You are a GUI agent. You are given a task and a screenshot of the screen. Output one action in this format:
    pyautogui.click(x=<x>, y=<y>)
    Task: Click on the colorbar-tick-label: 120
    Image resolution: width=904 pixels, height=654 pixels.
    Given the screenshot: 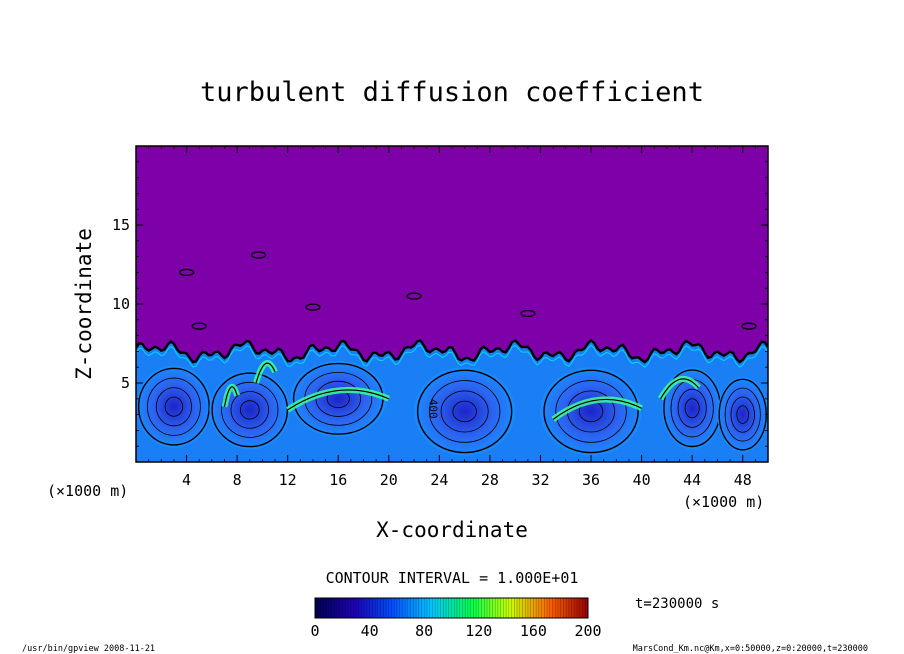 What is the action you would take?
    pyautogui.click(x=478, y=631)
    